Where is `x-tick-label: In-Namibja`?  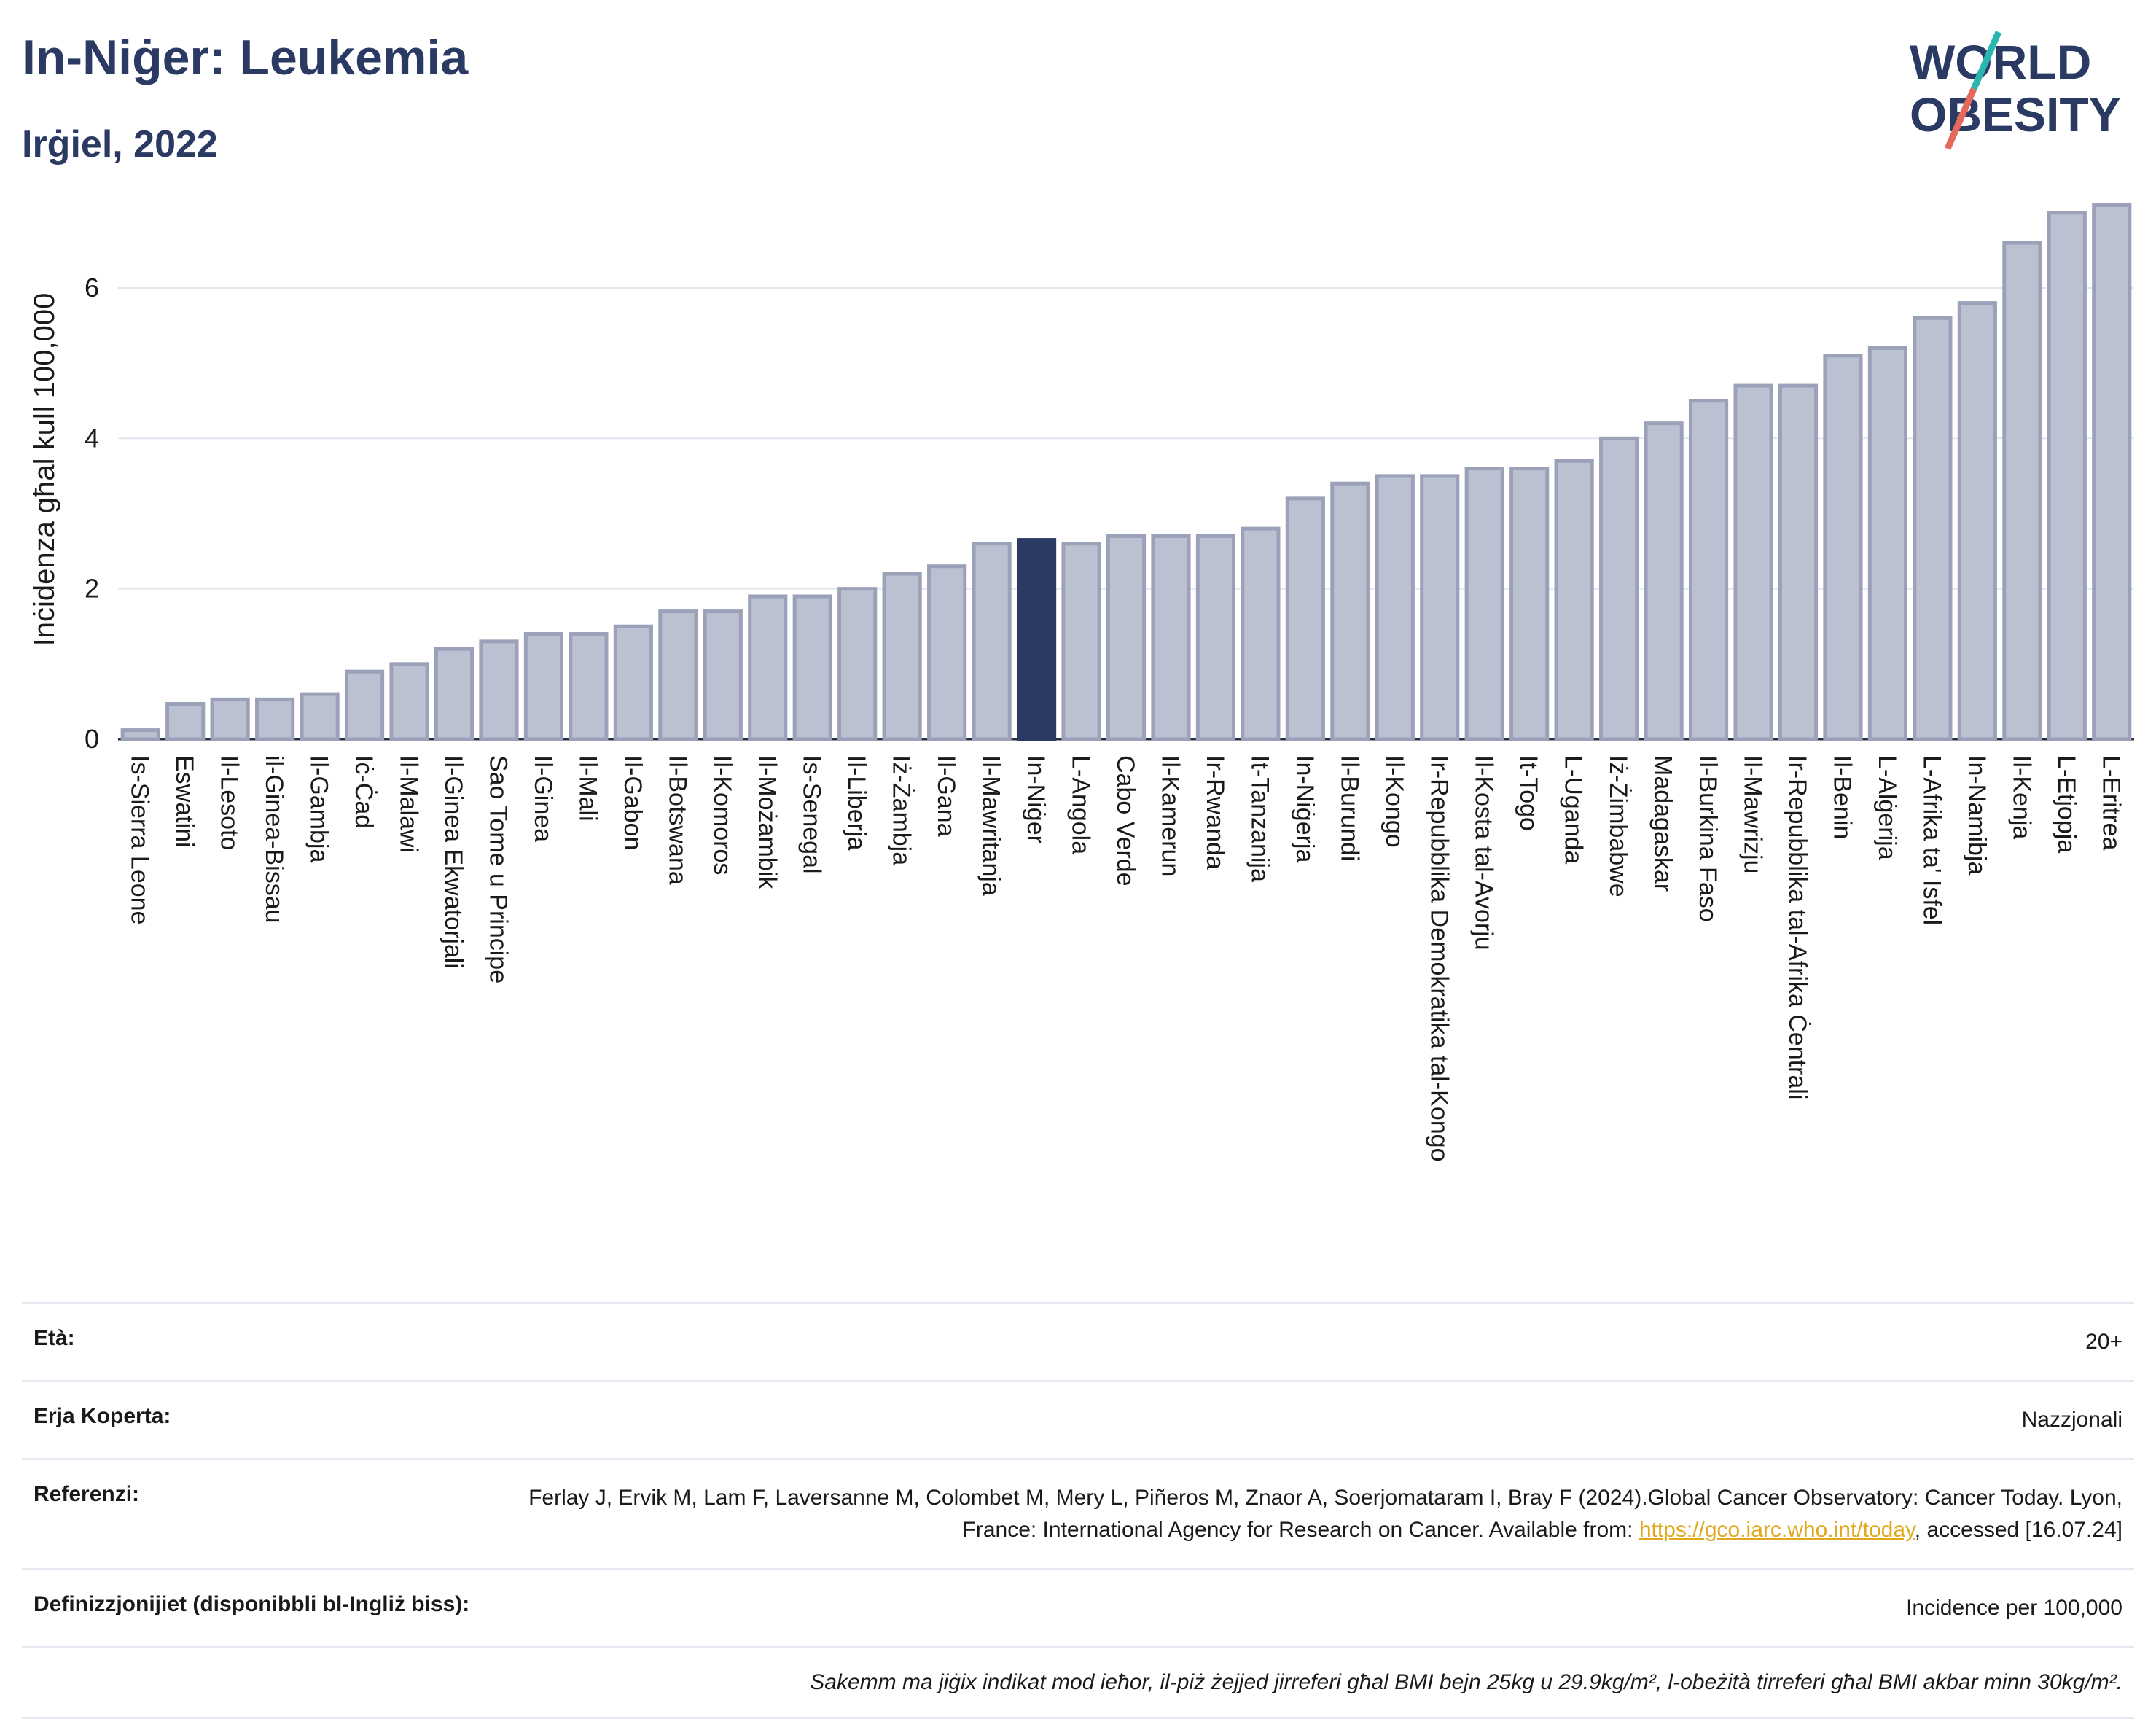
x-tick-label: In-Namibja is located at coordinates (1977, 815).